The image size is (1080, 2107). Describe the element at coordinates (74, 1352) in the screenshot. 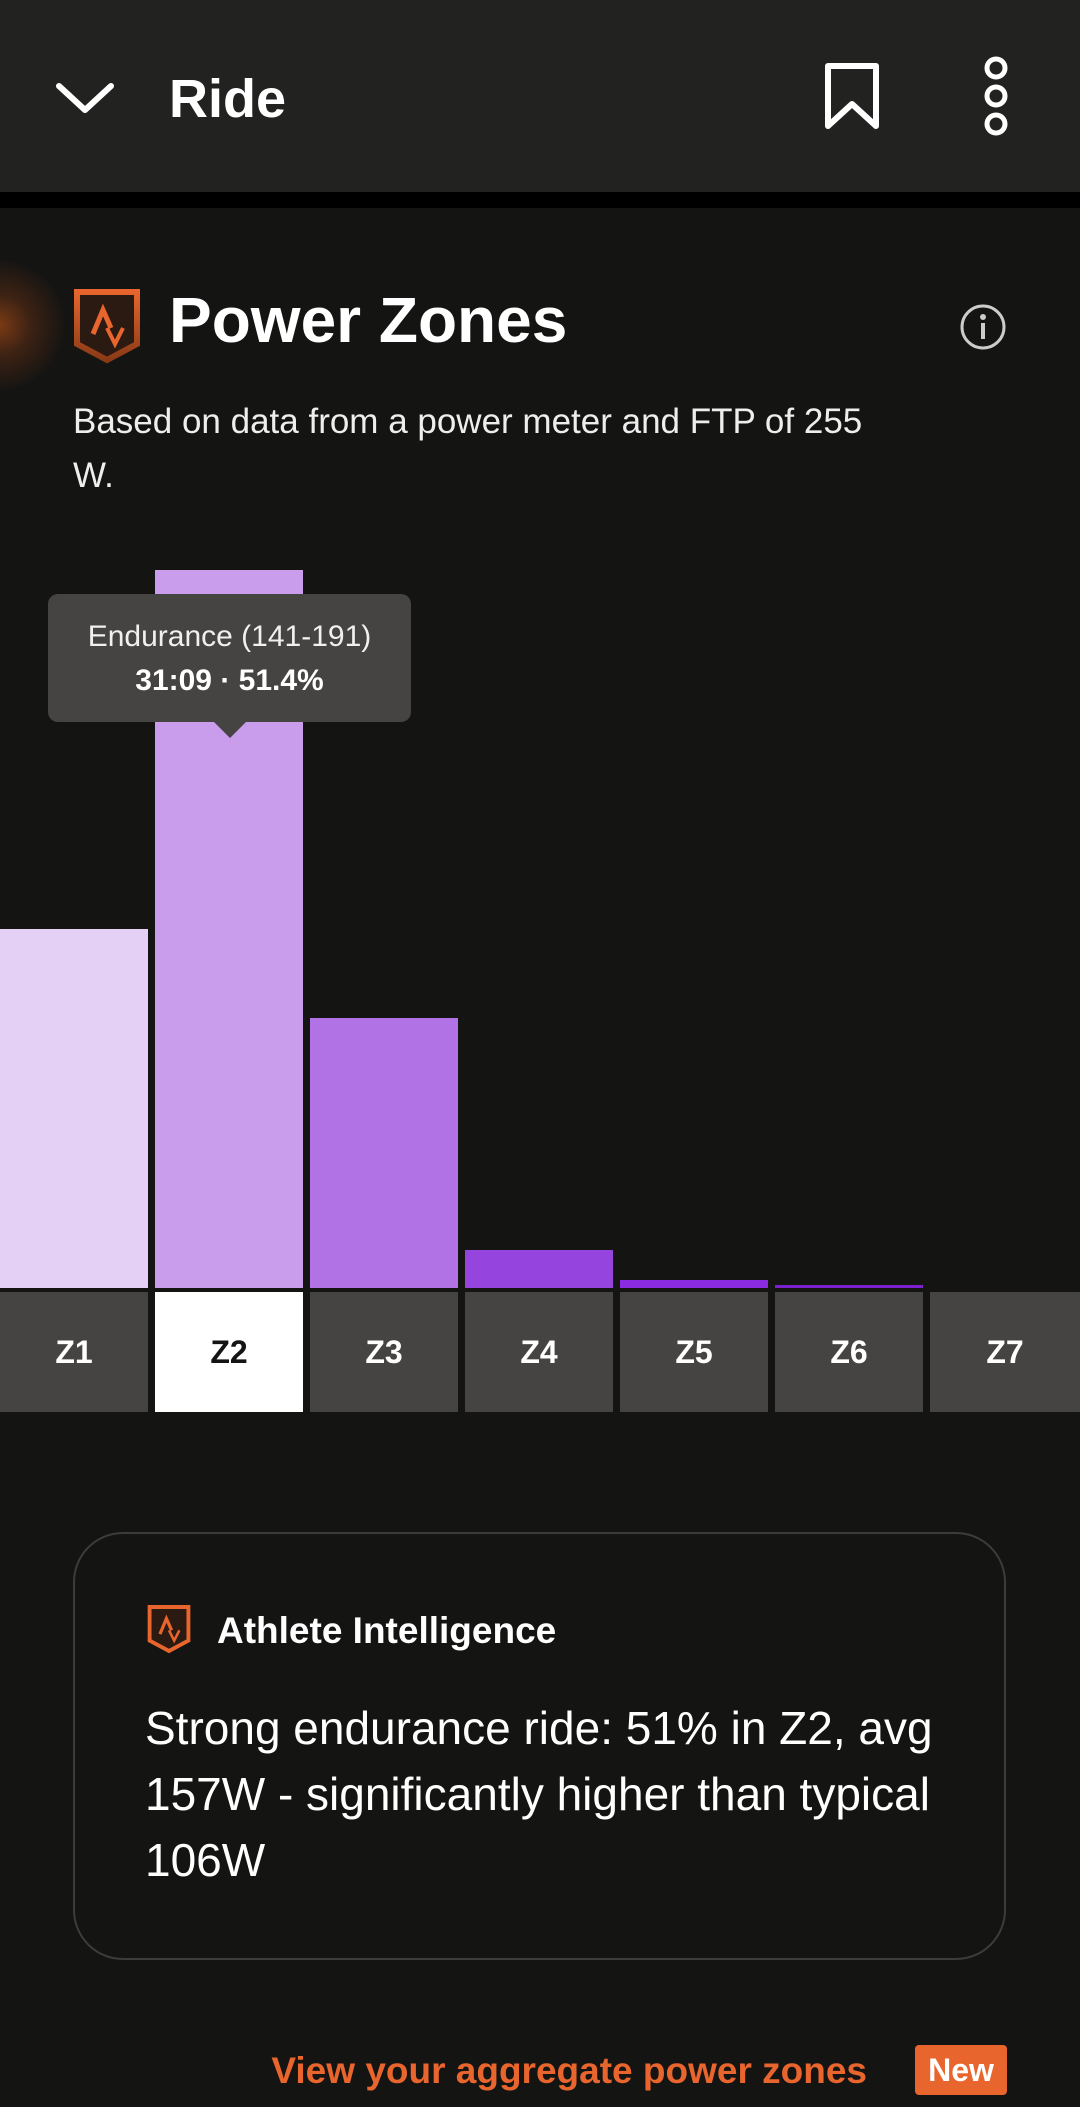

I see `zone-tab-z1: Z1` at that location.